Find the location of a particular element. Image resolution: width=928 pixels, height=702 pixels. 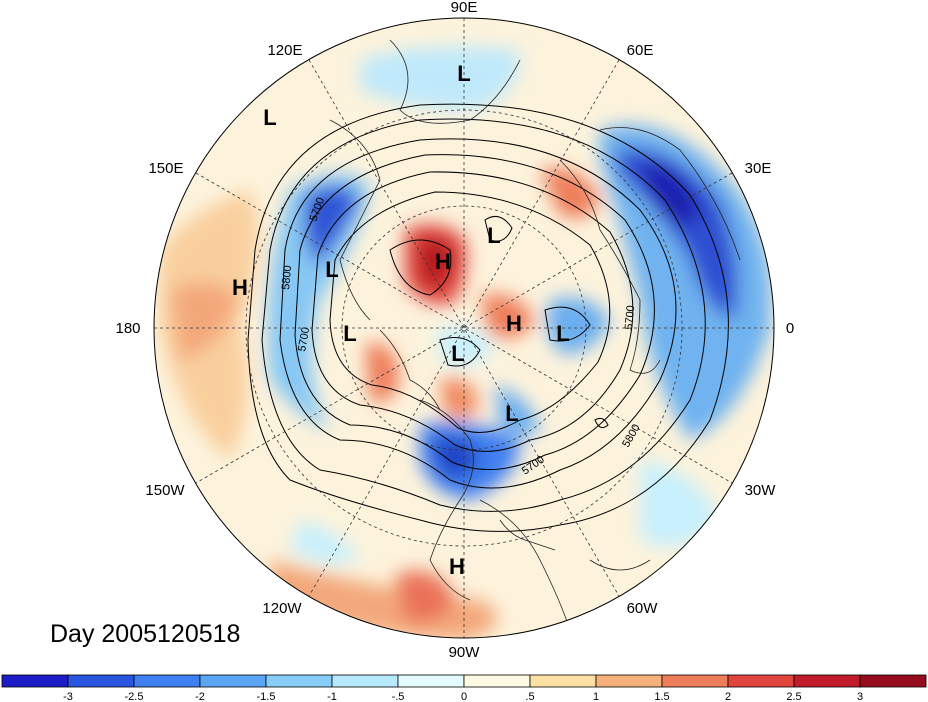

lon-label-30w: 30W is located at coordinates (761, 490).